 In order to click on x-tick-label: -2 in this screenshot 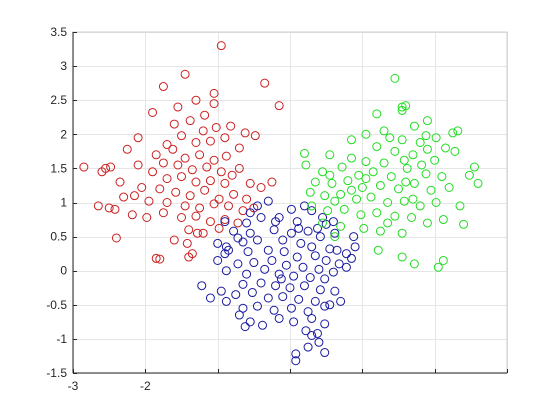, I will do `click(145, 386)`.